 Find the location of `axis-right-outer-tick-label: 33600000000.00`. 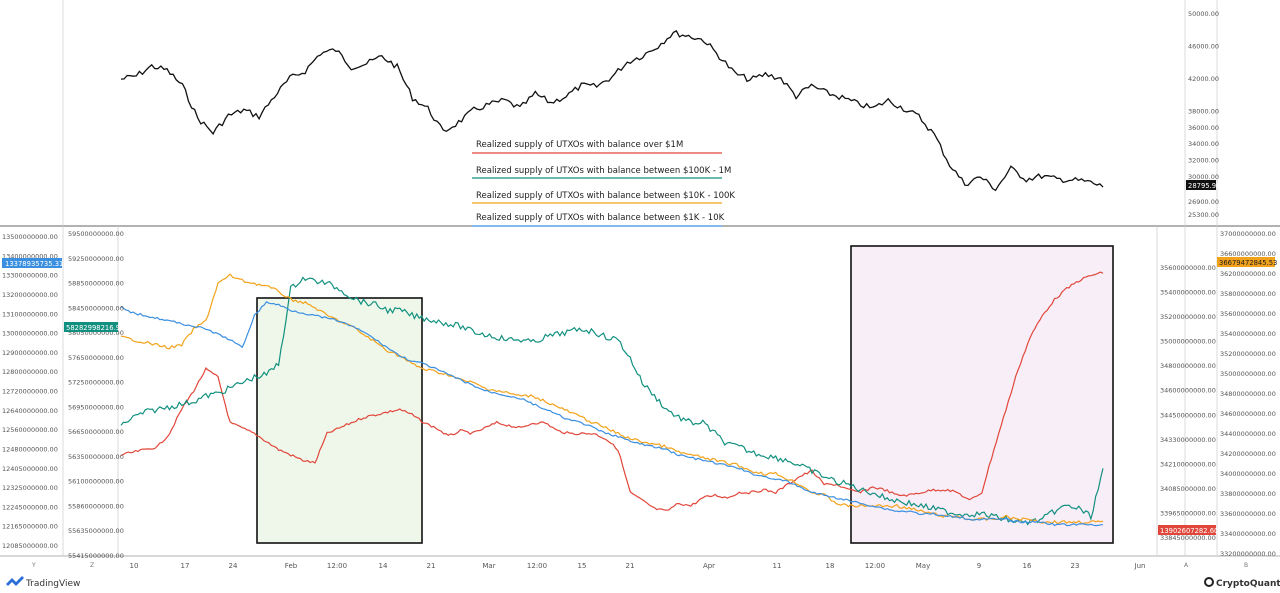

axis-right-outer-tick-label: 33600000000.00 is located at coordinates (1248, 514).